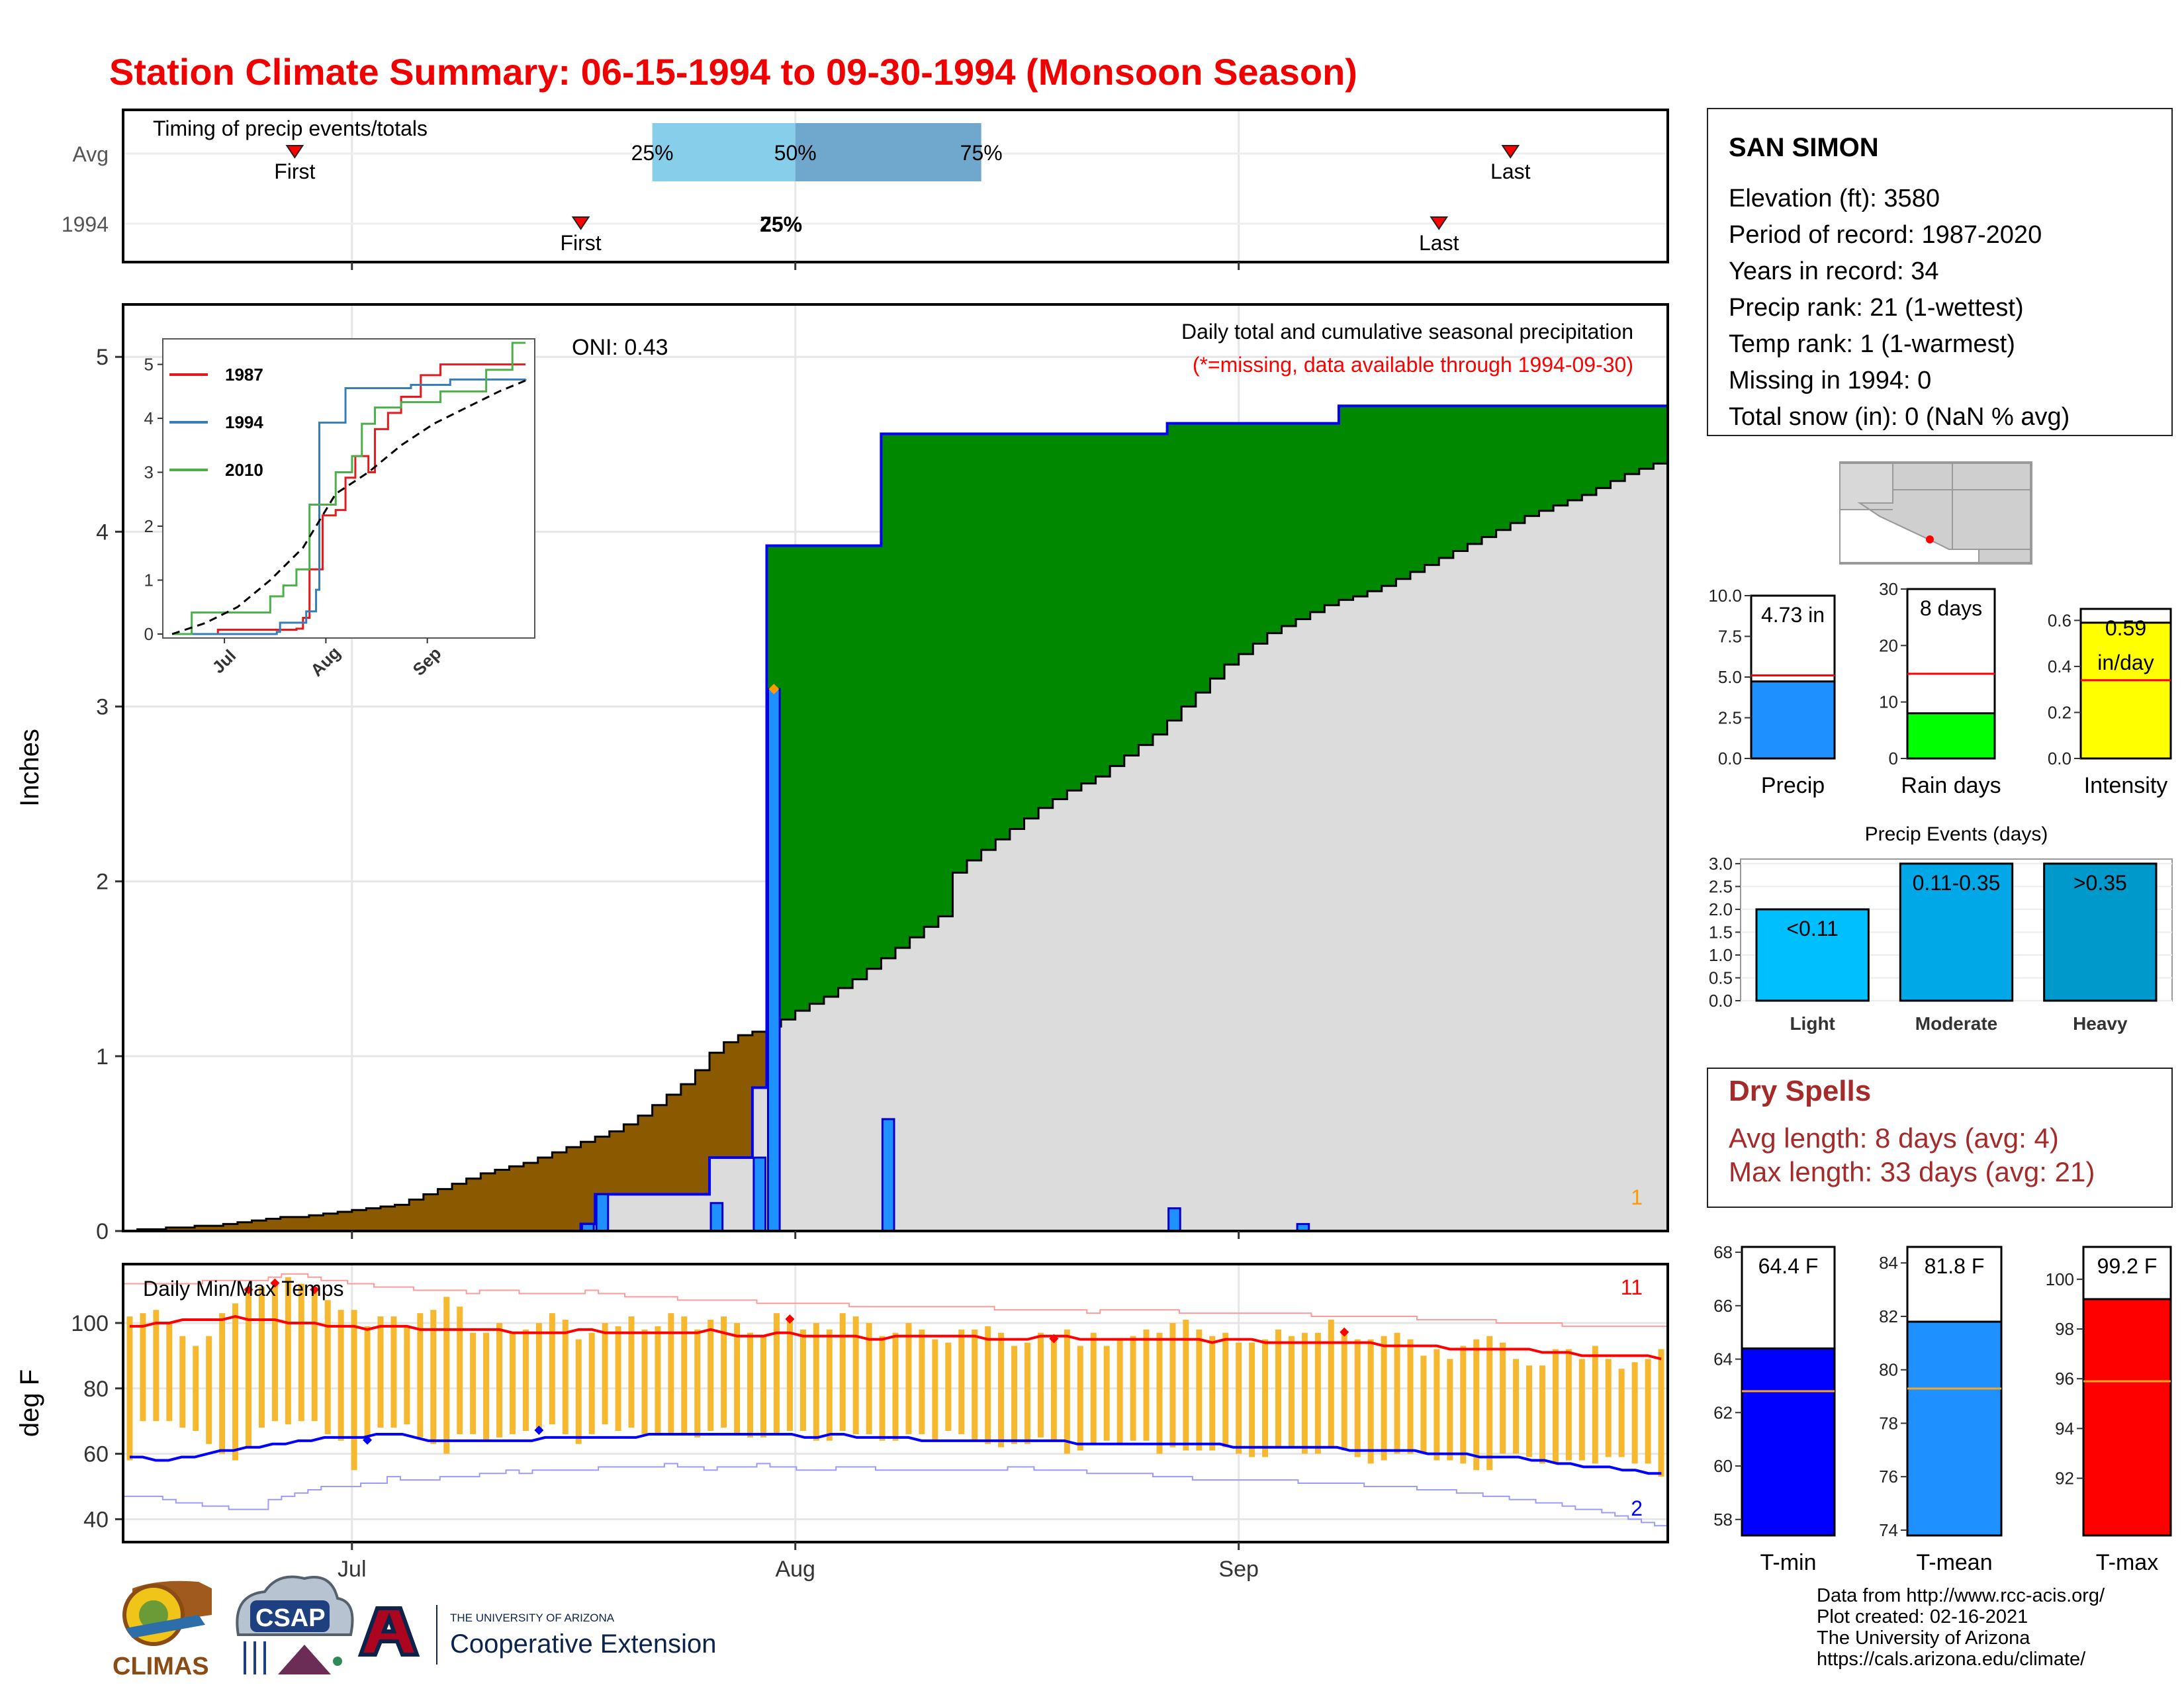  Describe the element at coordinates (2060, 1279) in the screenshot. I see `y-tick-label: 100` at that location.